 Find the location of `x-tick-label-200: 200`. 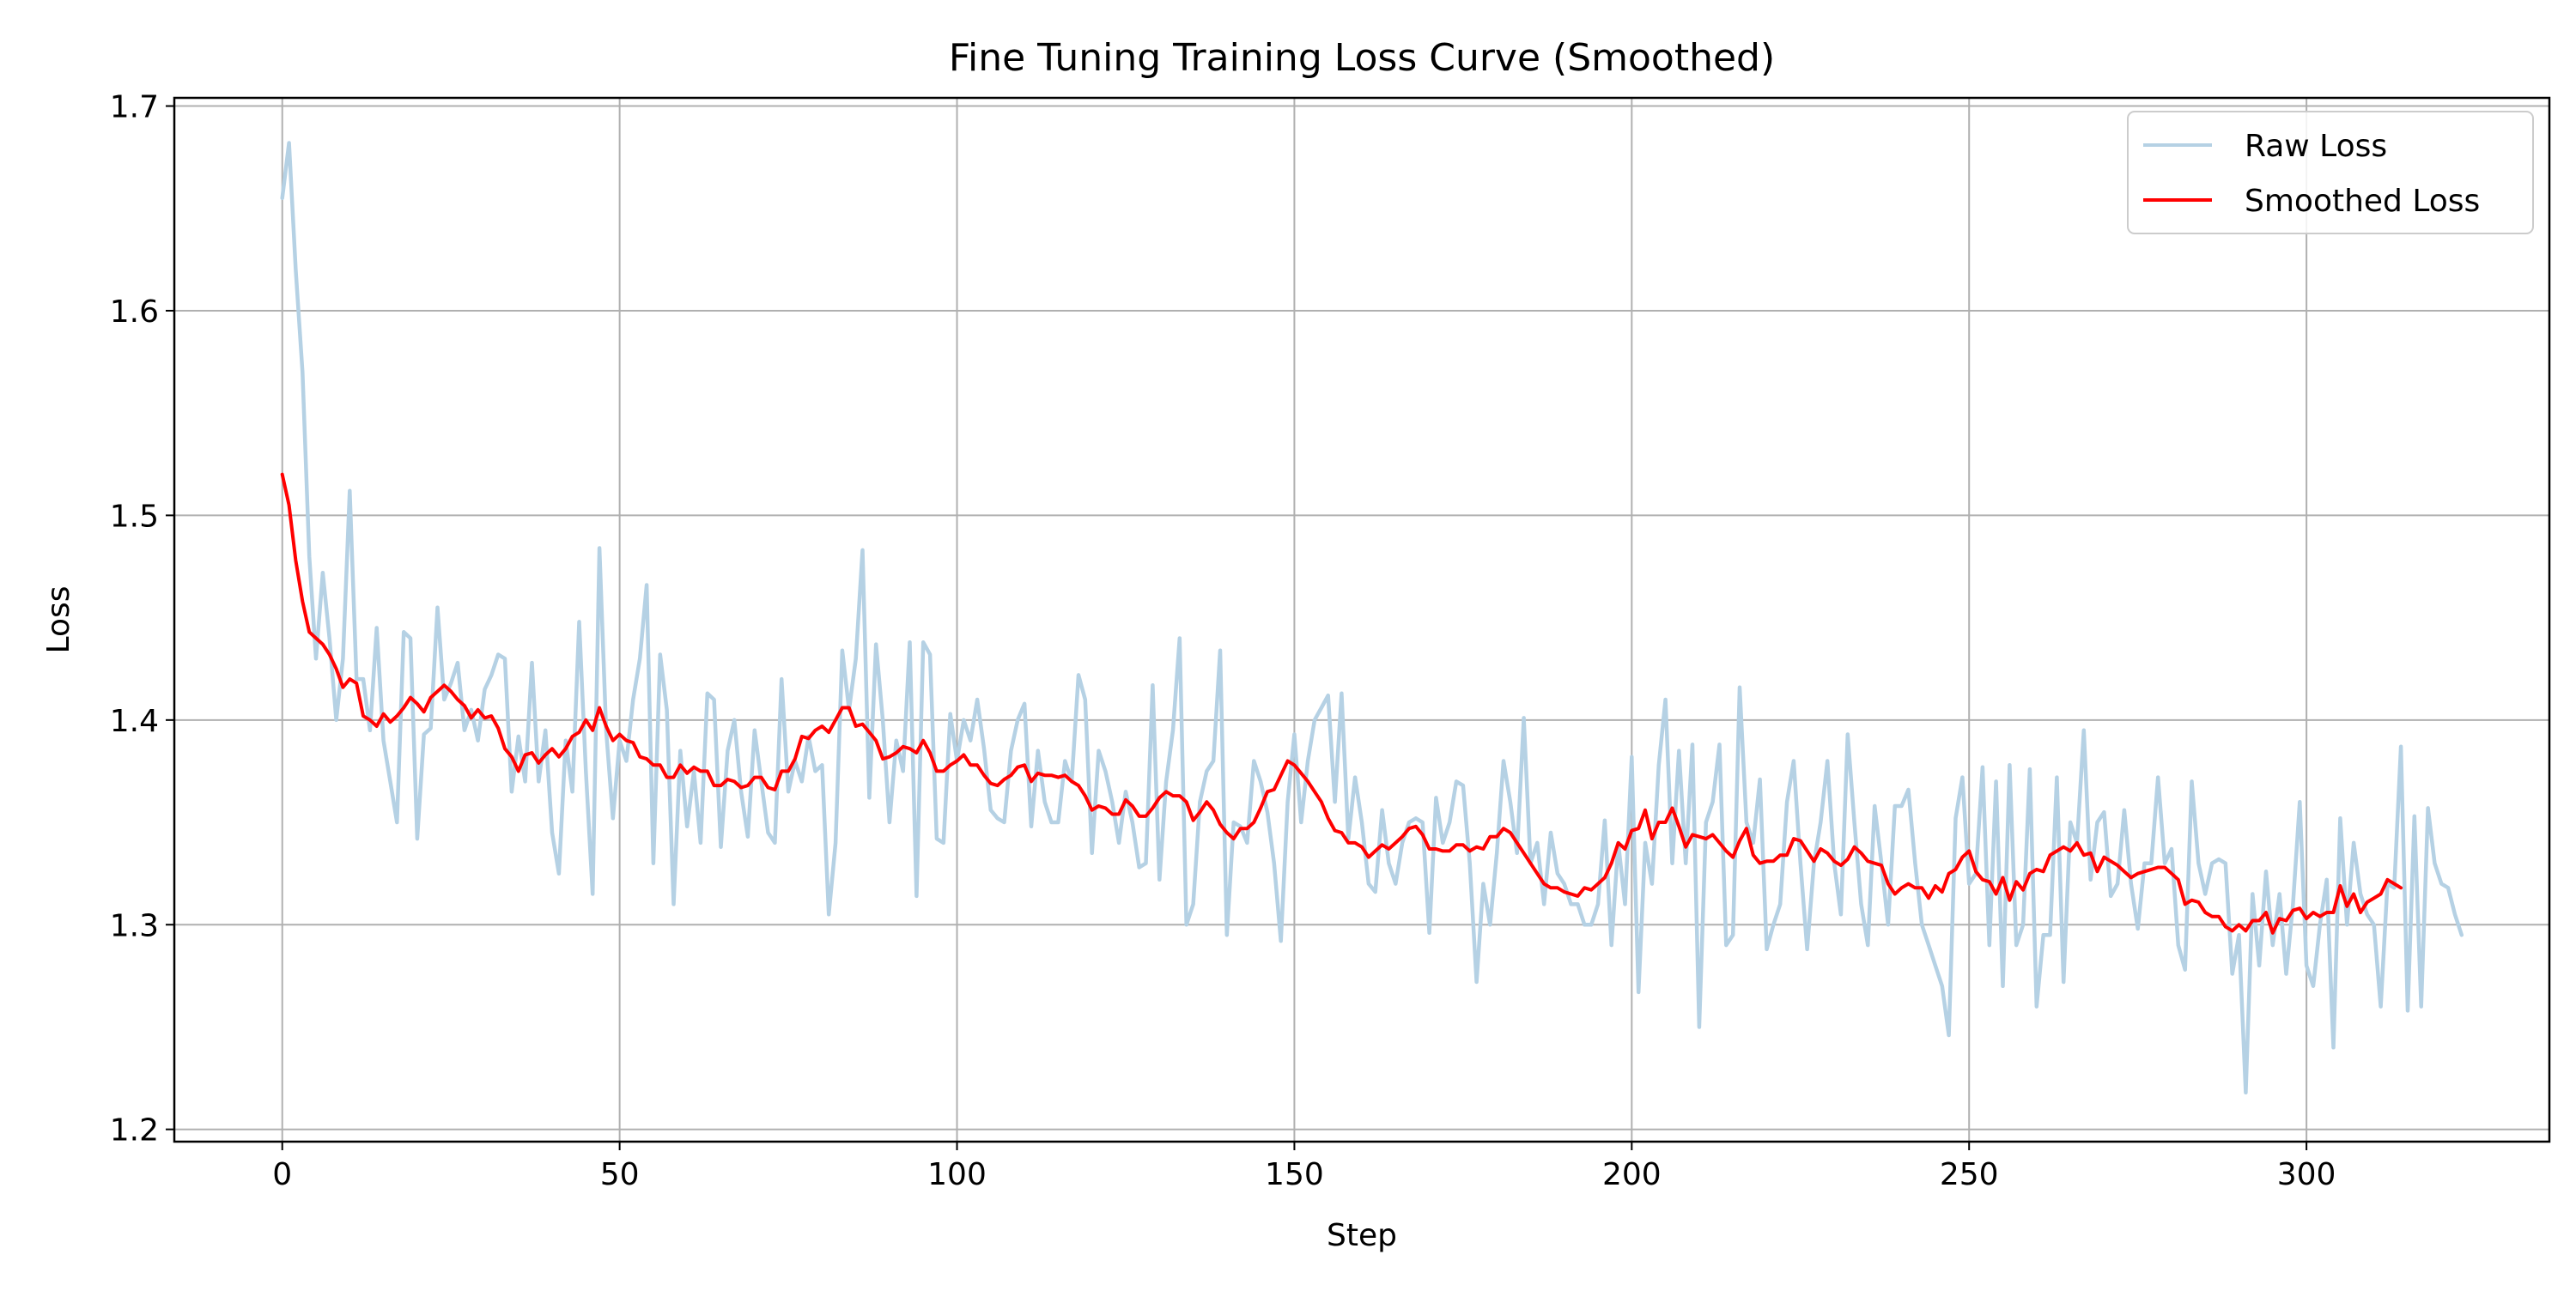

x-tick-label-200: 200 is located at coordinates (1632, 1174).